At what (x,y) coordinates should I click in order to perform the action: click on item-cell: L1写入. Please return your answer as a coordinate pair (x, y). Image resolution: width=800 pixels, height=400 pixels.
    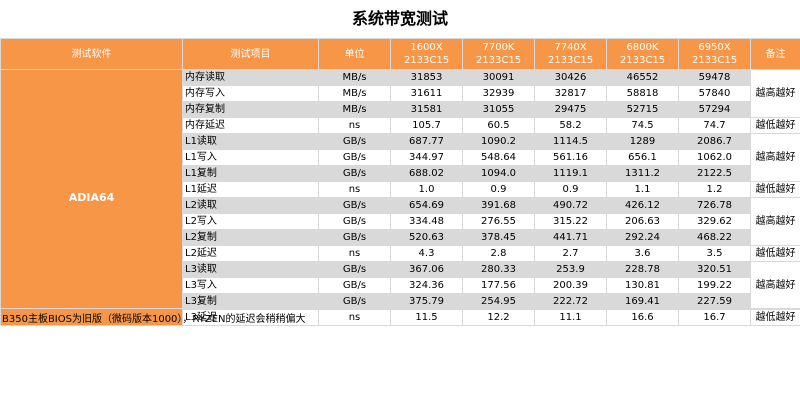
    Looking at the image, I should click on (250, 157).